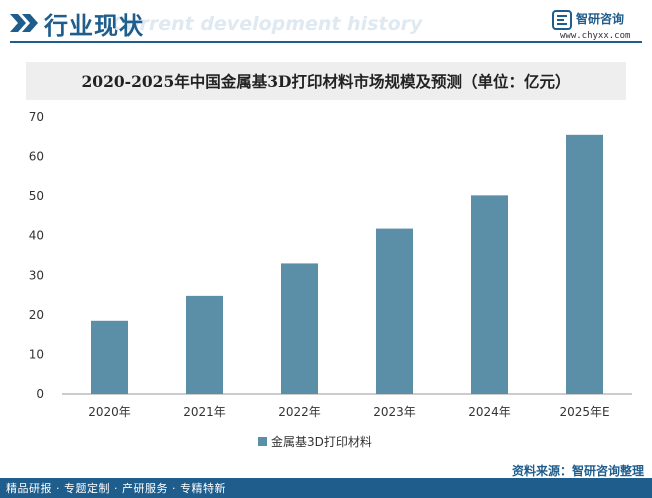 The width and height of the screenshot is (652, 498). I want to click on header-subtitle: Current development history, so click(267, 24).